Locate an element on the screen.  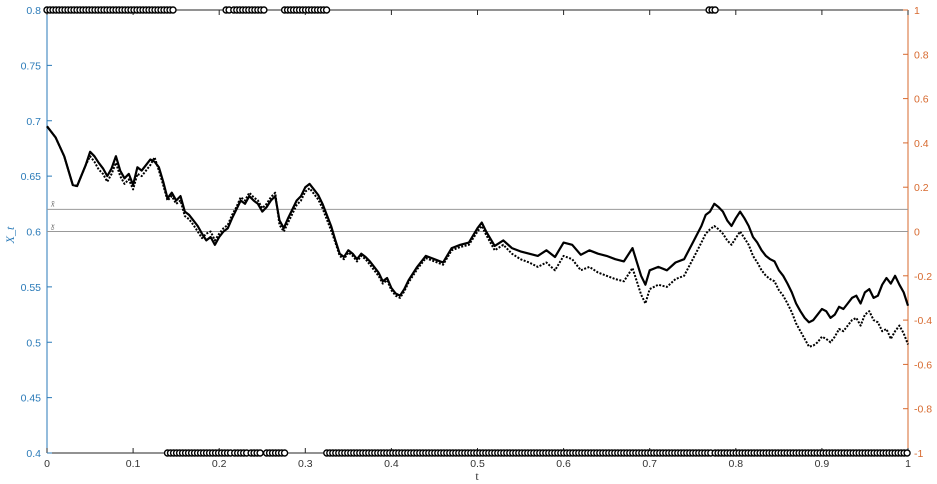
reference-line-label: x̱ is located at coordinates (52, 226).